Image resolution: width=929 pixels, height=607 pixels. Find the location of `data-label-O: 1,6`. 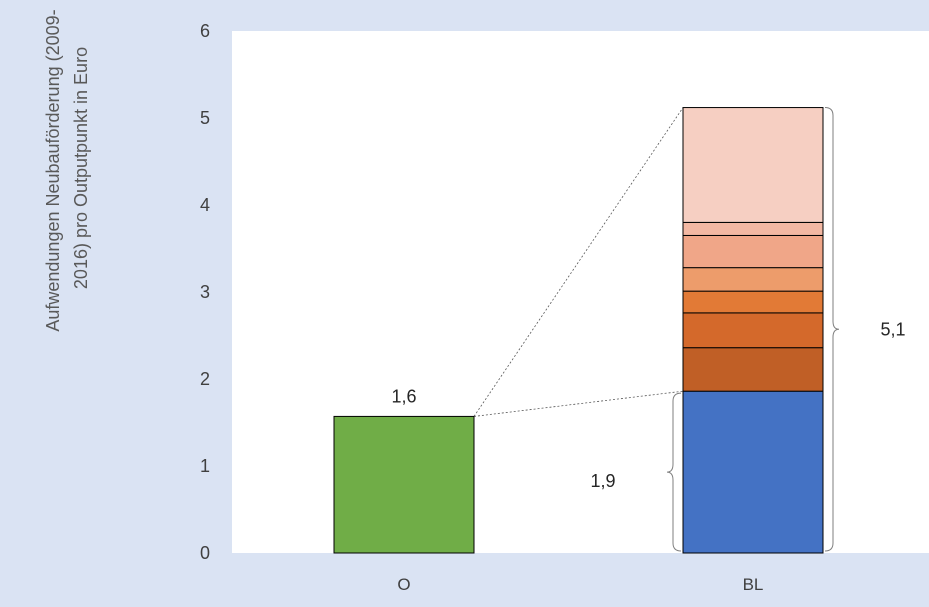

data-label-O: 1,6 is located at coordinates (403, 396).